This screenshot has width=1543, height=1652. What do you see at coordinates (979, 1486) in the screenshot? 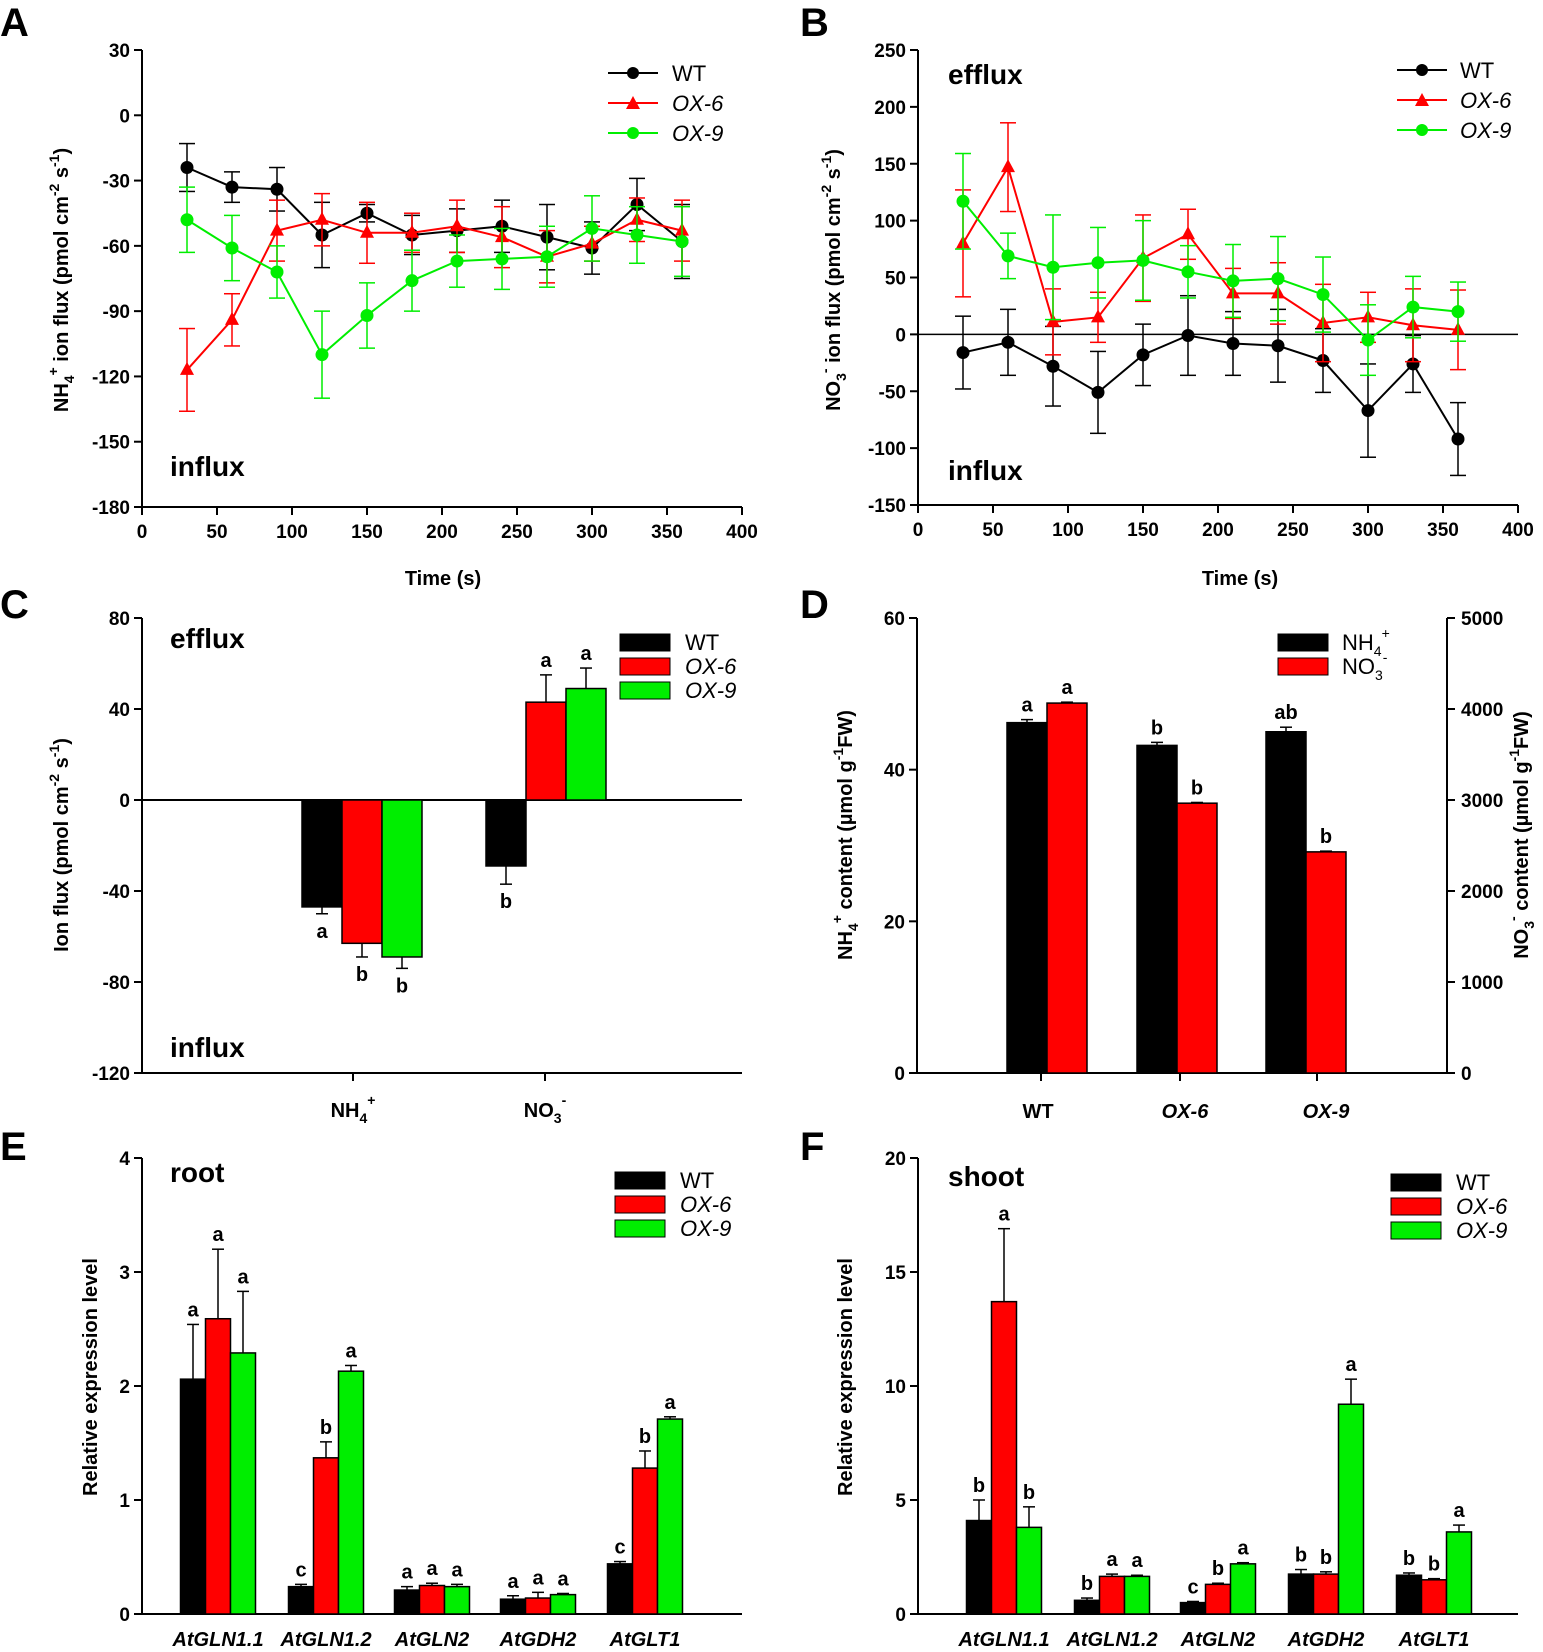
I see `panel-f-bar-atgln1-1-wt-sig-label: b` at bounding box center [979, 1486].